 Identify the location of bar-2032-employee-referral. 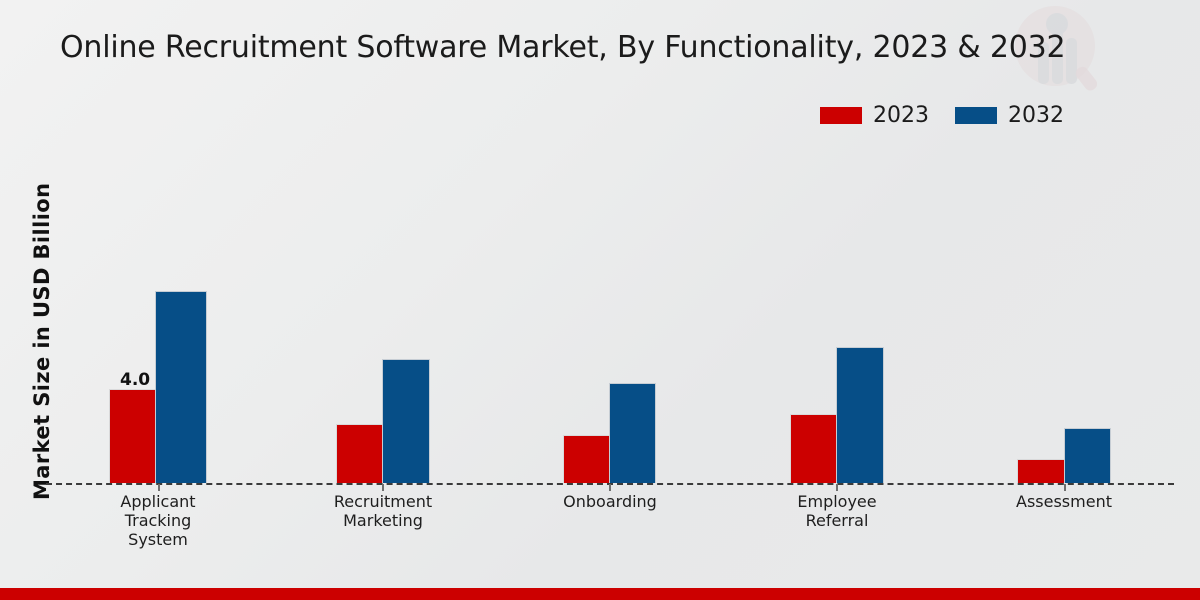
(860, 415).